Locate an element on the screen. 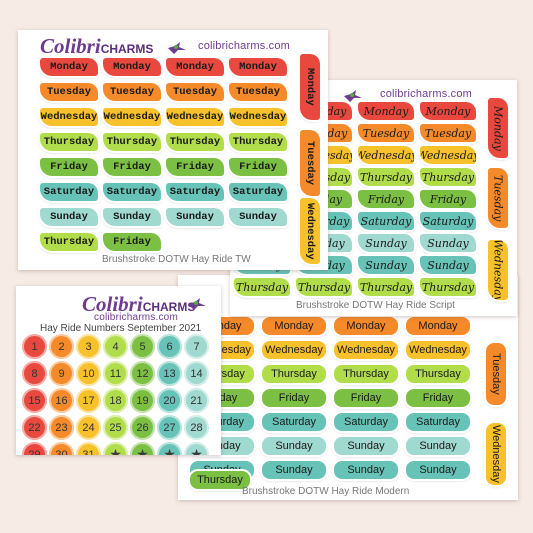  vertical-day-sticker: Monday is located at coordinates (498, 128).